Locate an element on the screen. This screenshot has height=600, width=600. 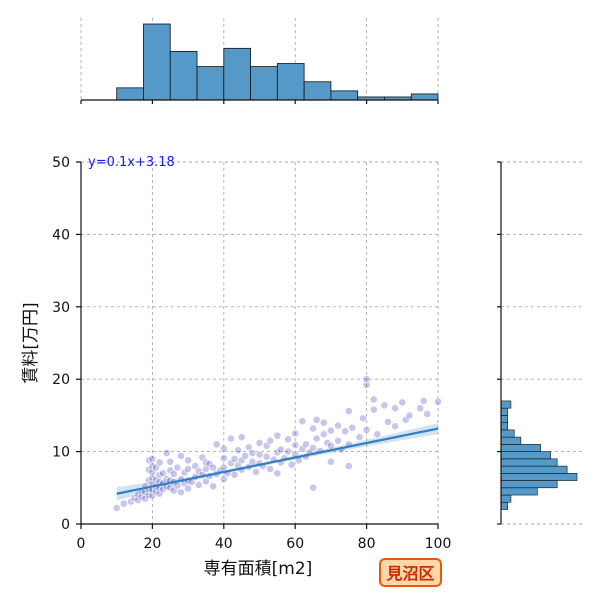
x-axis-label: 専有面積[m2] is located at coordinates (258, 569).